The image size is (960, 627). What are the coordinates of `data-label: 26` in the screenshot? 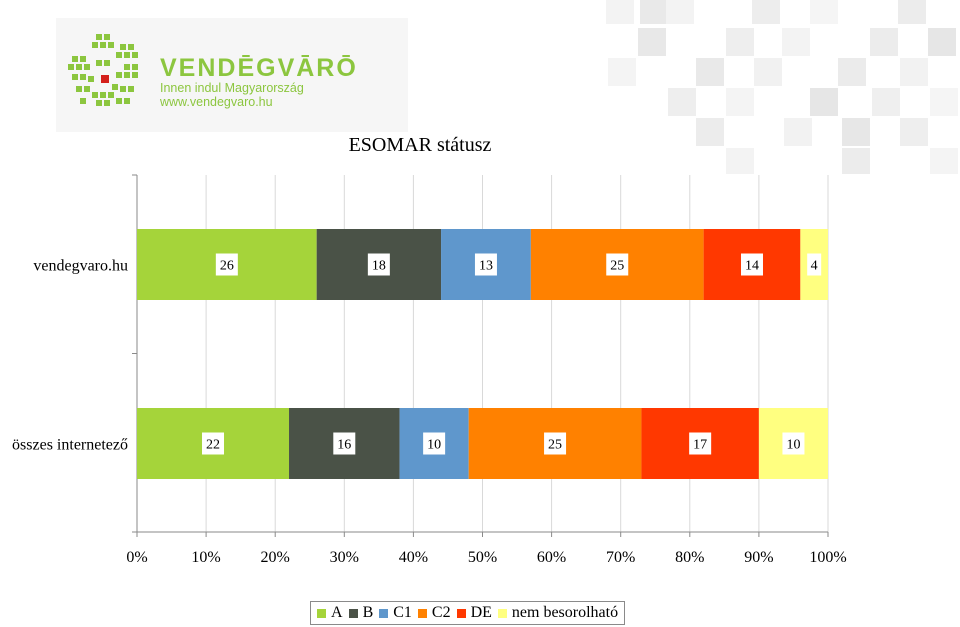 It's located at (227, 266).